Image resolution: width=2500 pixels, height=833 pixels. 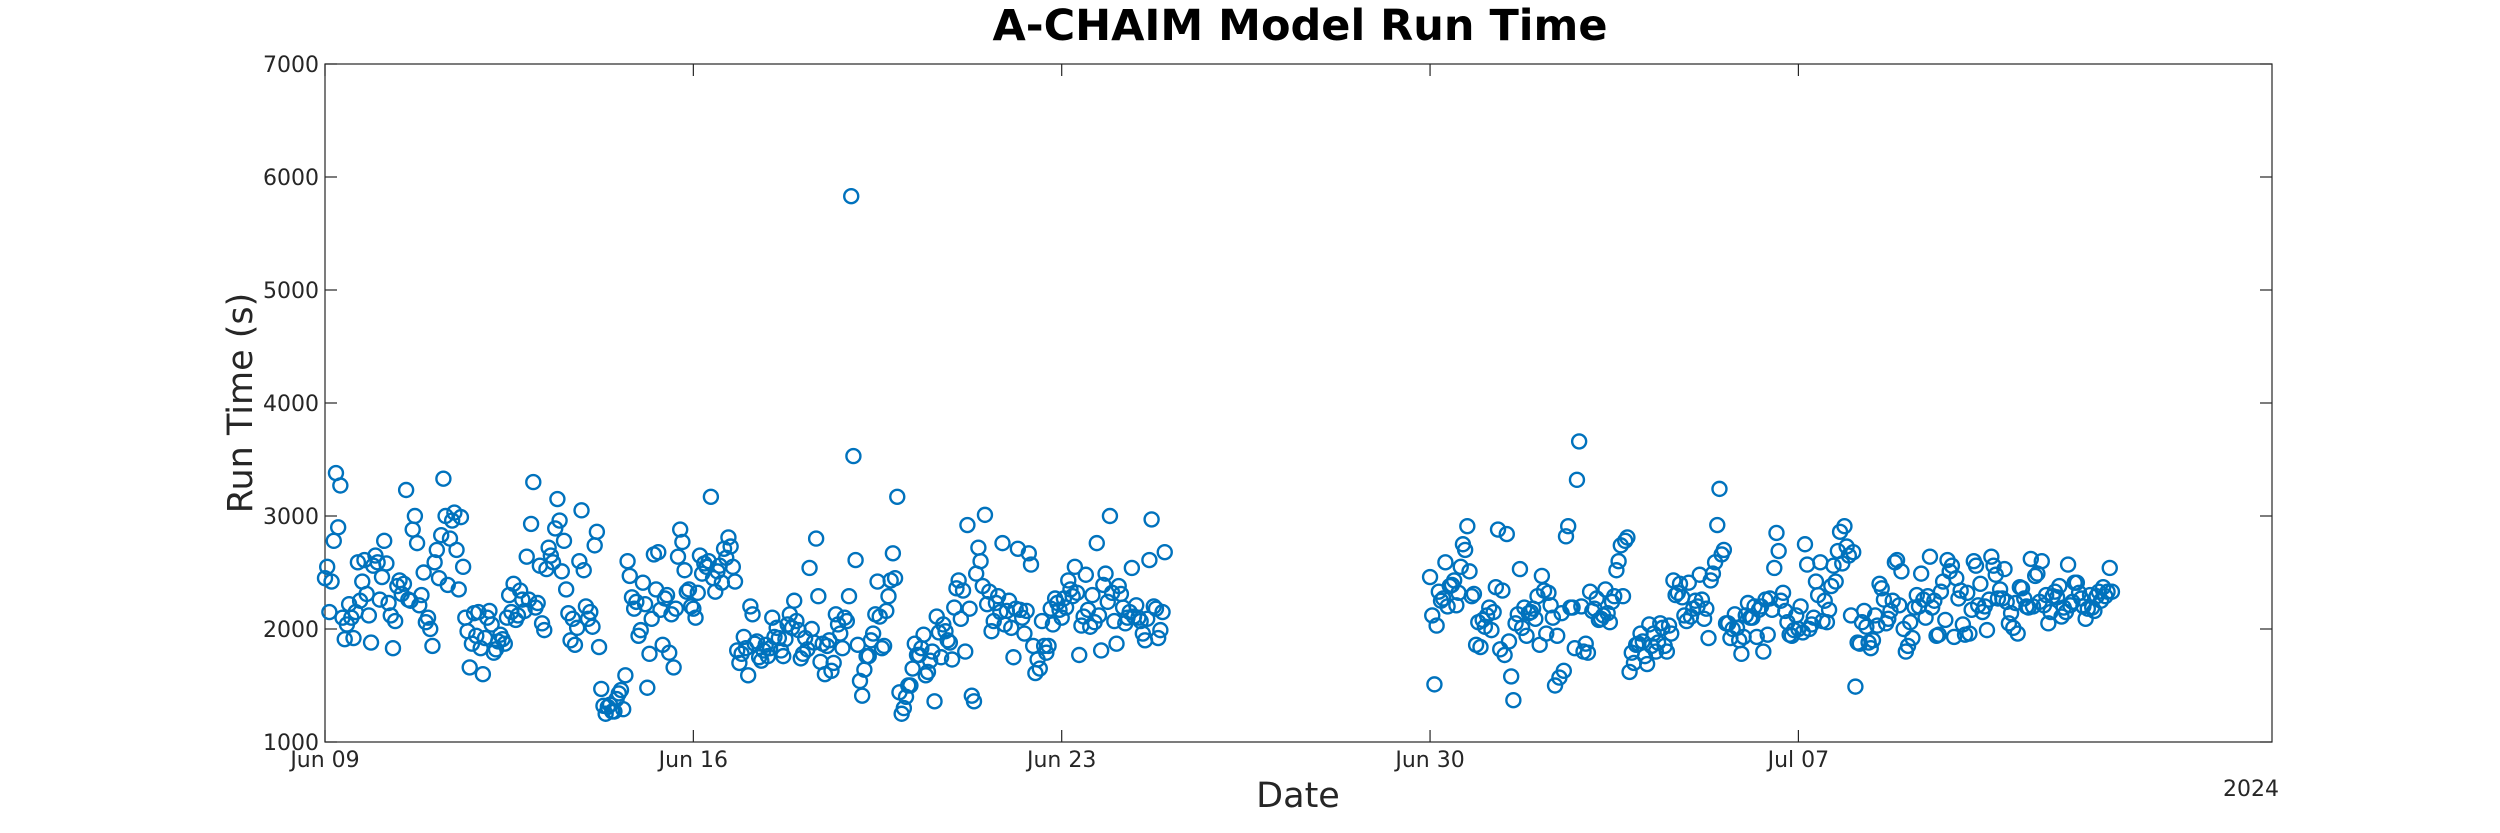 I want to click on y-axis-label: Run Time (s), so click(x=241, y=403).